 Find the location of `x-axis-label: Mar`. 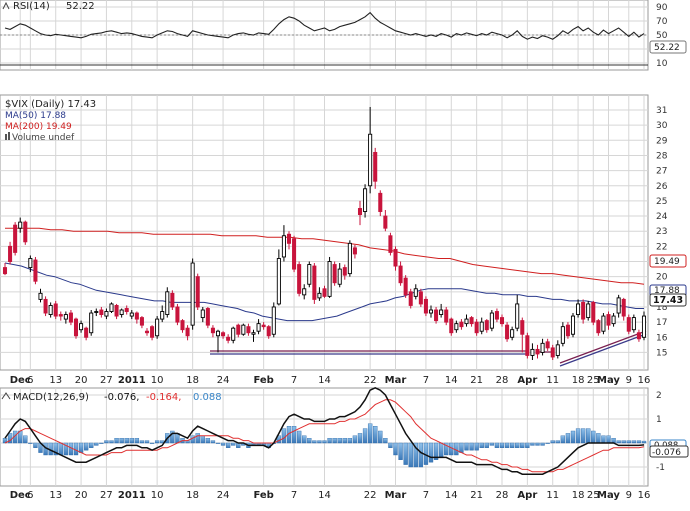

x-axis-label: Mar is located at coordinates (396, 495).